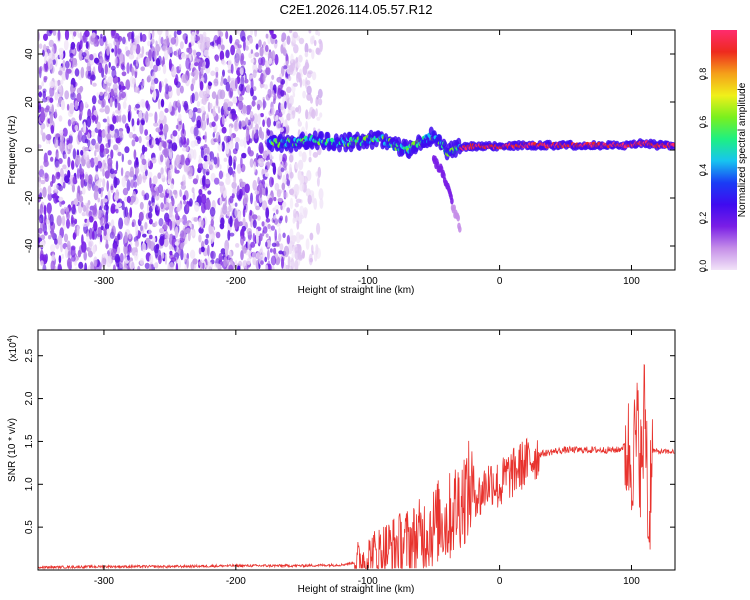 The height and width of the screenshot is (600, 750). I want to click on y-tick-label: 2.0, so click(29, 398).